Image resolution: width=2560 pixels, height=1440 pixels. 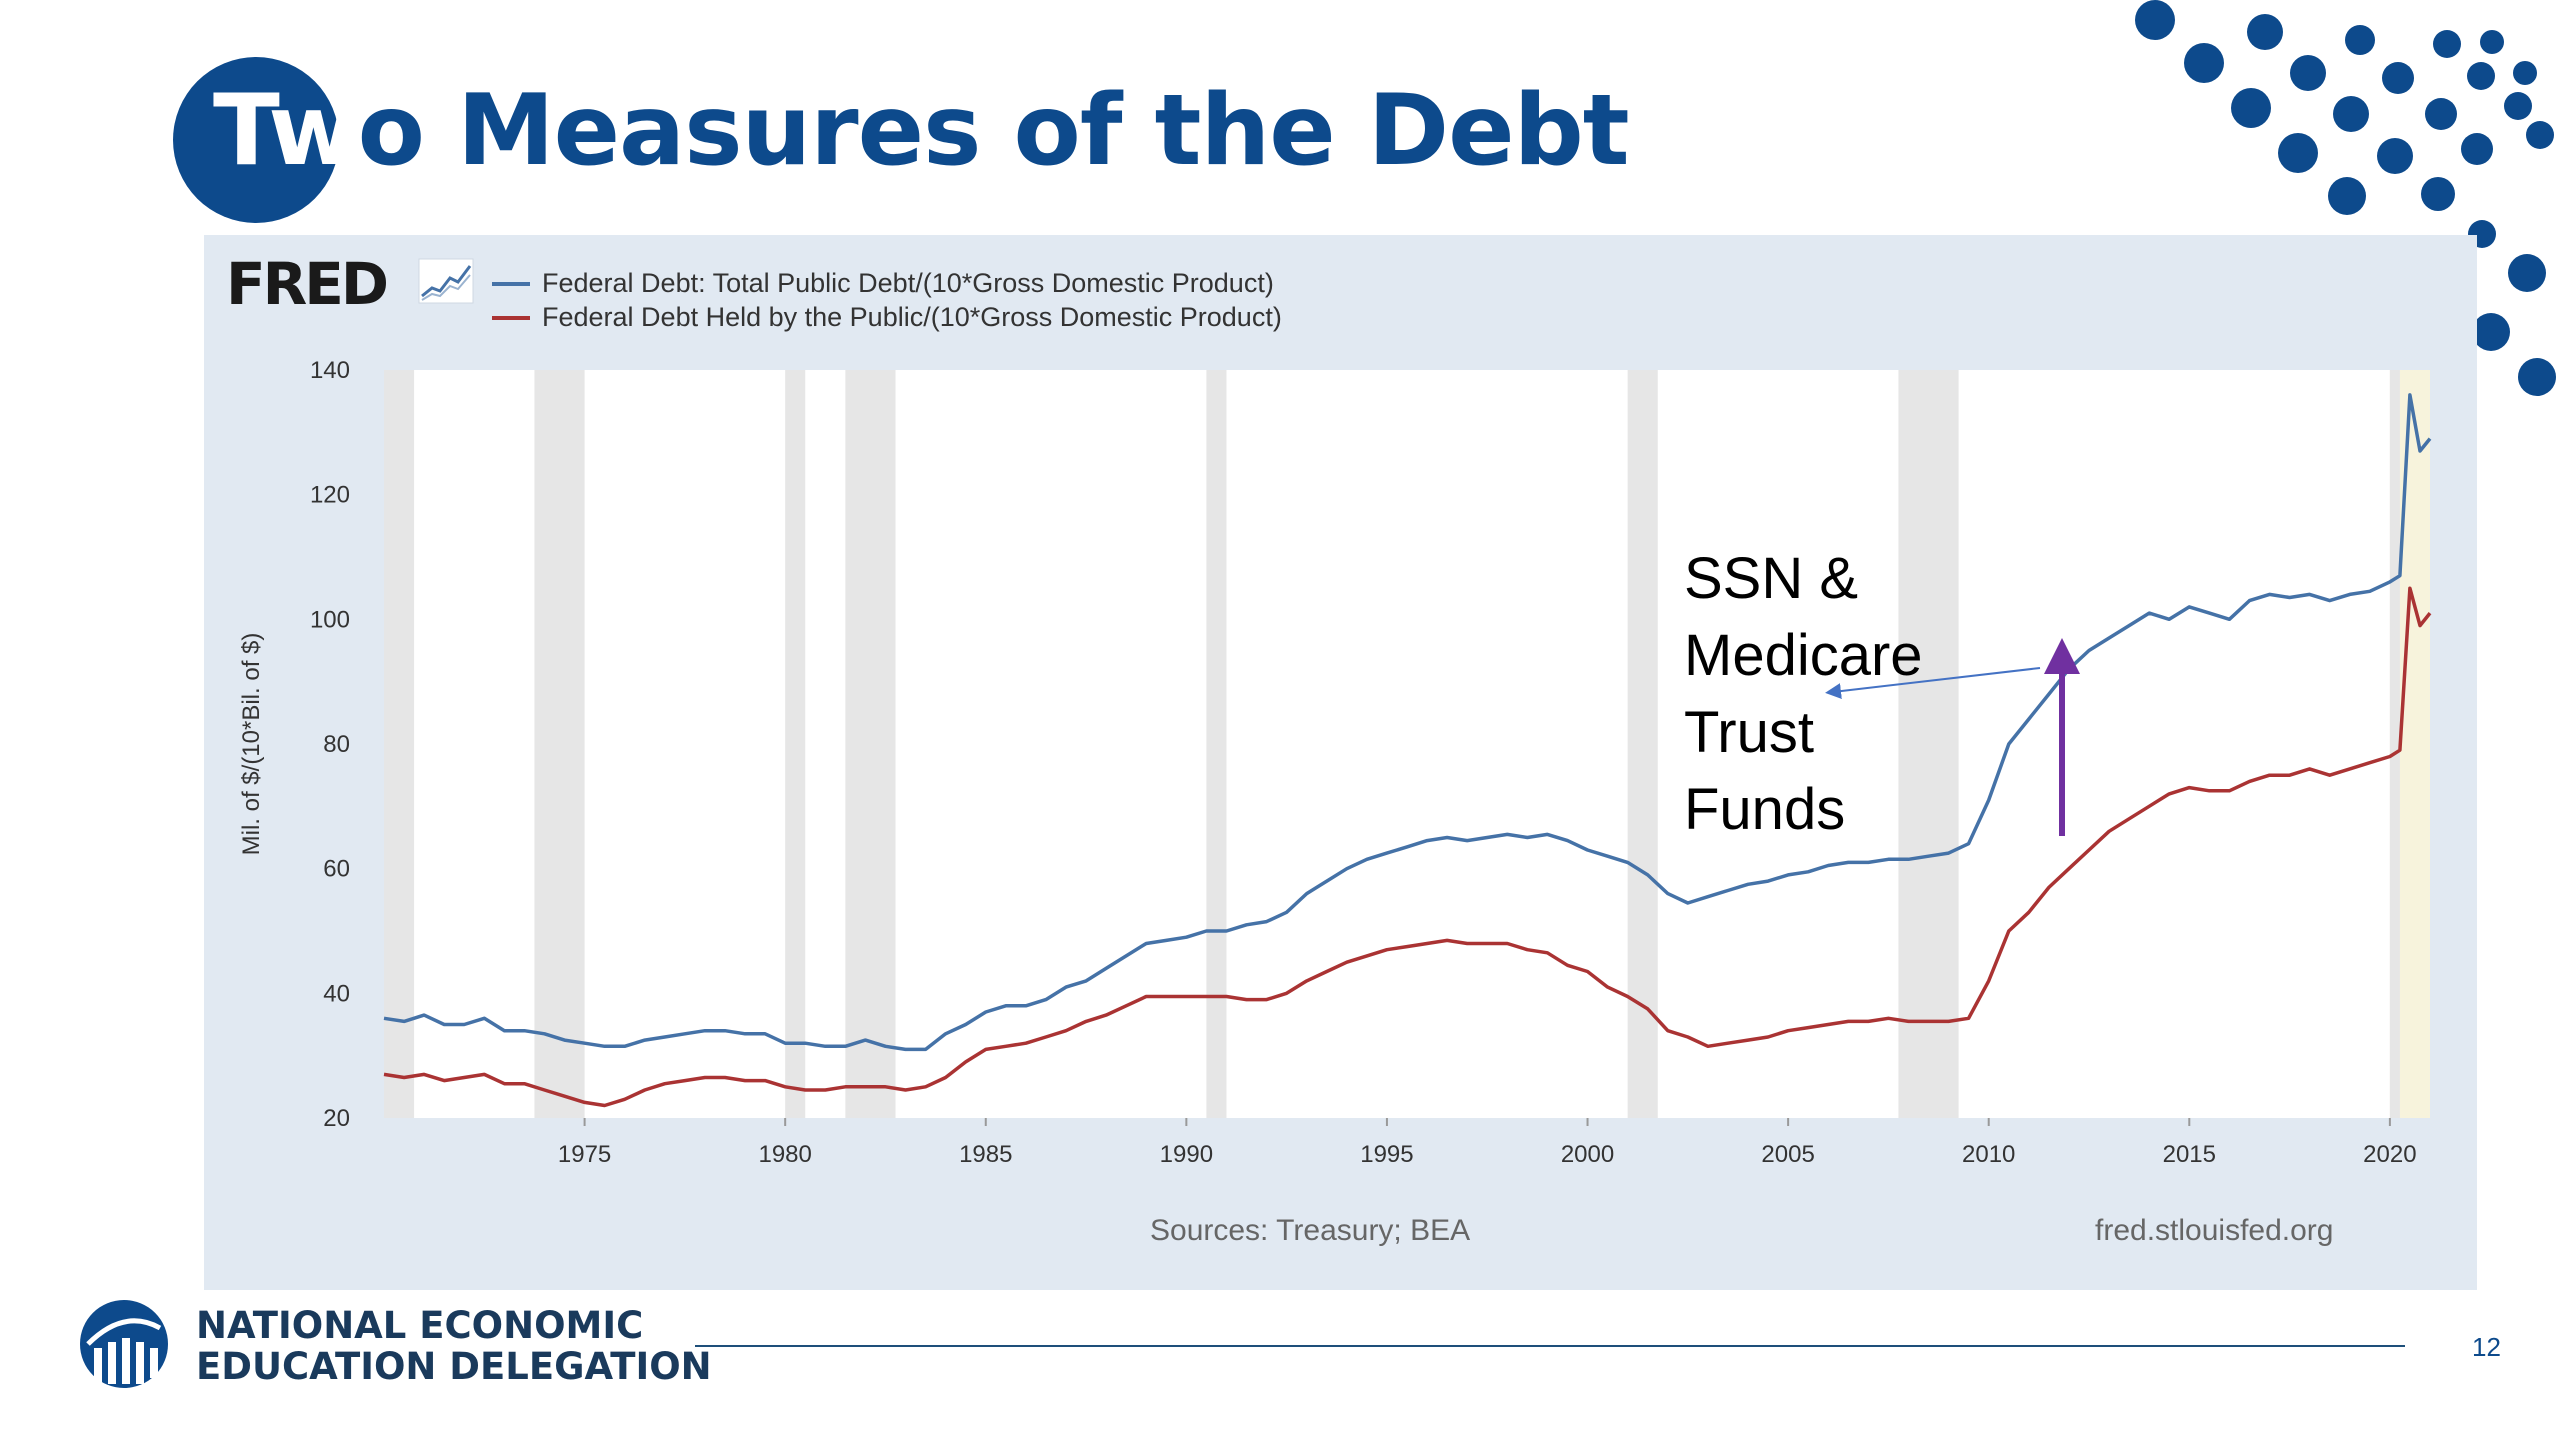 I want to click on fred-logo: FRED, so click(x=307, y=284).